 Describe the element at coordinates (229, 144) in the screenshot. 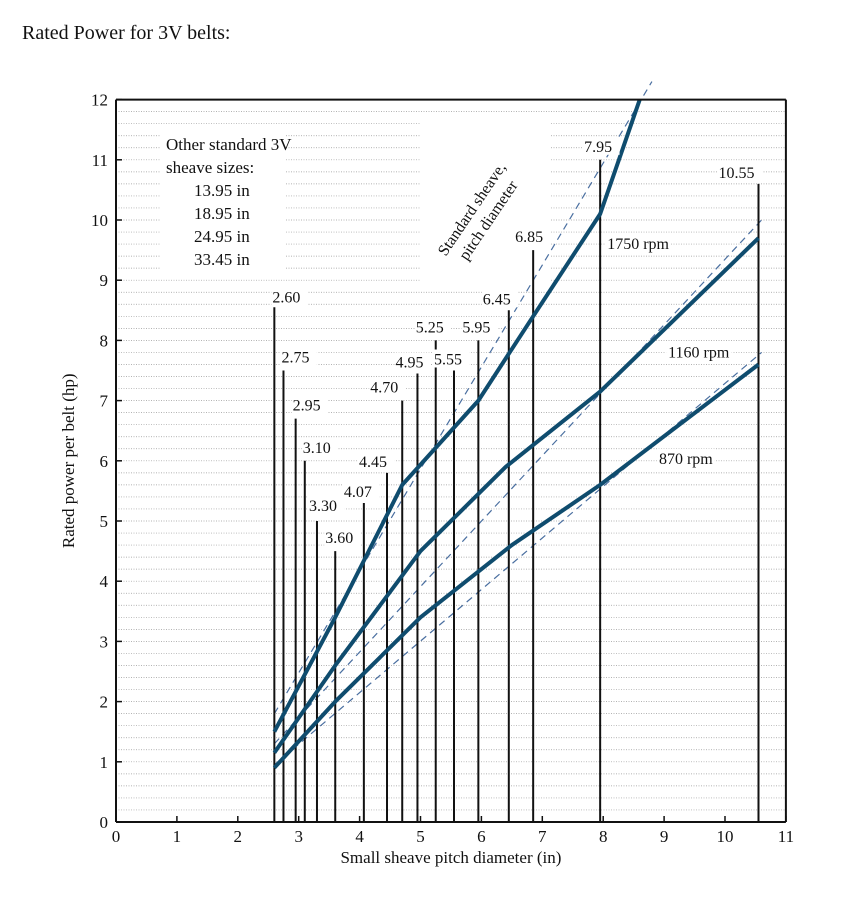

I see `other-sizes-title: Other standard 3V` at that location.